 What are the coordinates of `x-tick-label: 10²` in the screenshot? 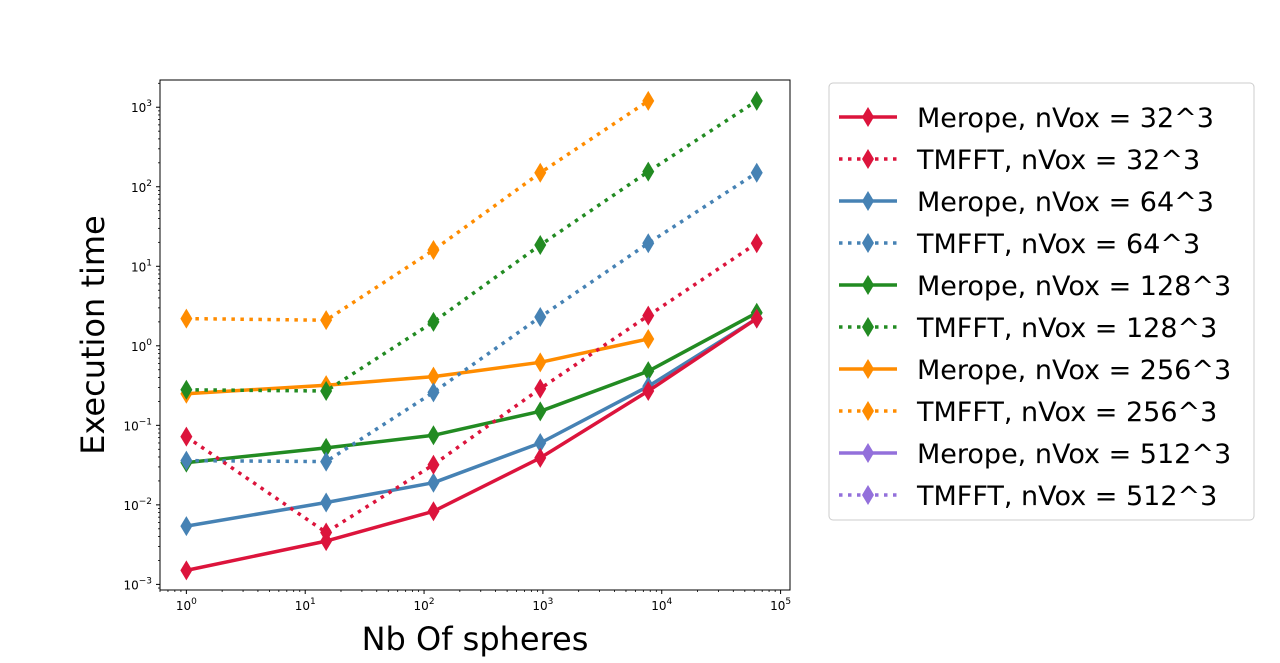 It's located at (424, 605).